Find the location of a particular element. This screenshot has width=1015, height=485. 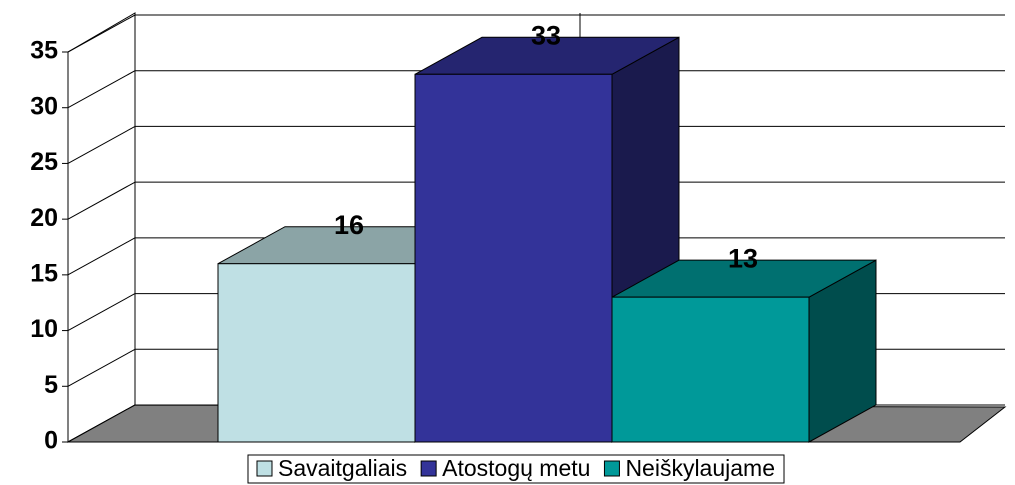

value-label: 13 is located at coordinates (743, 258).